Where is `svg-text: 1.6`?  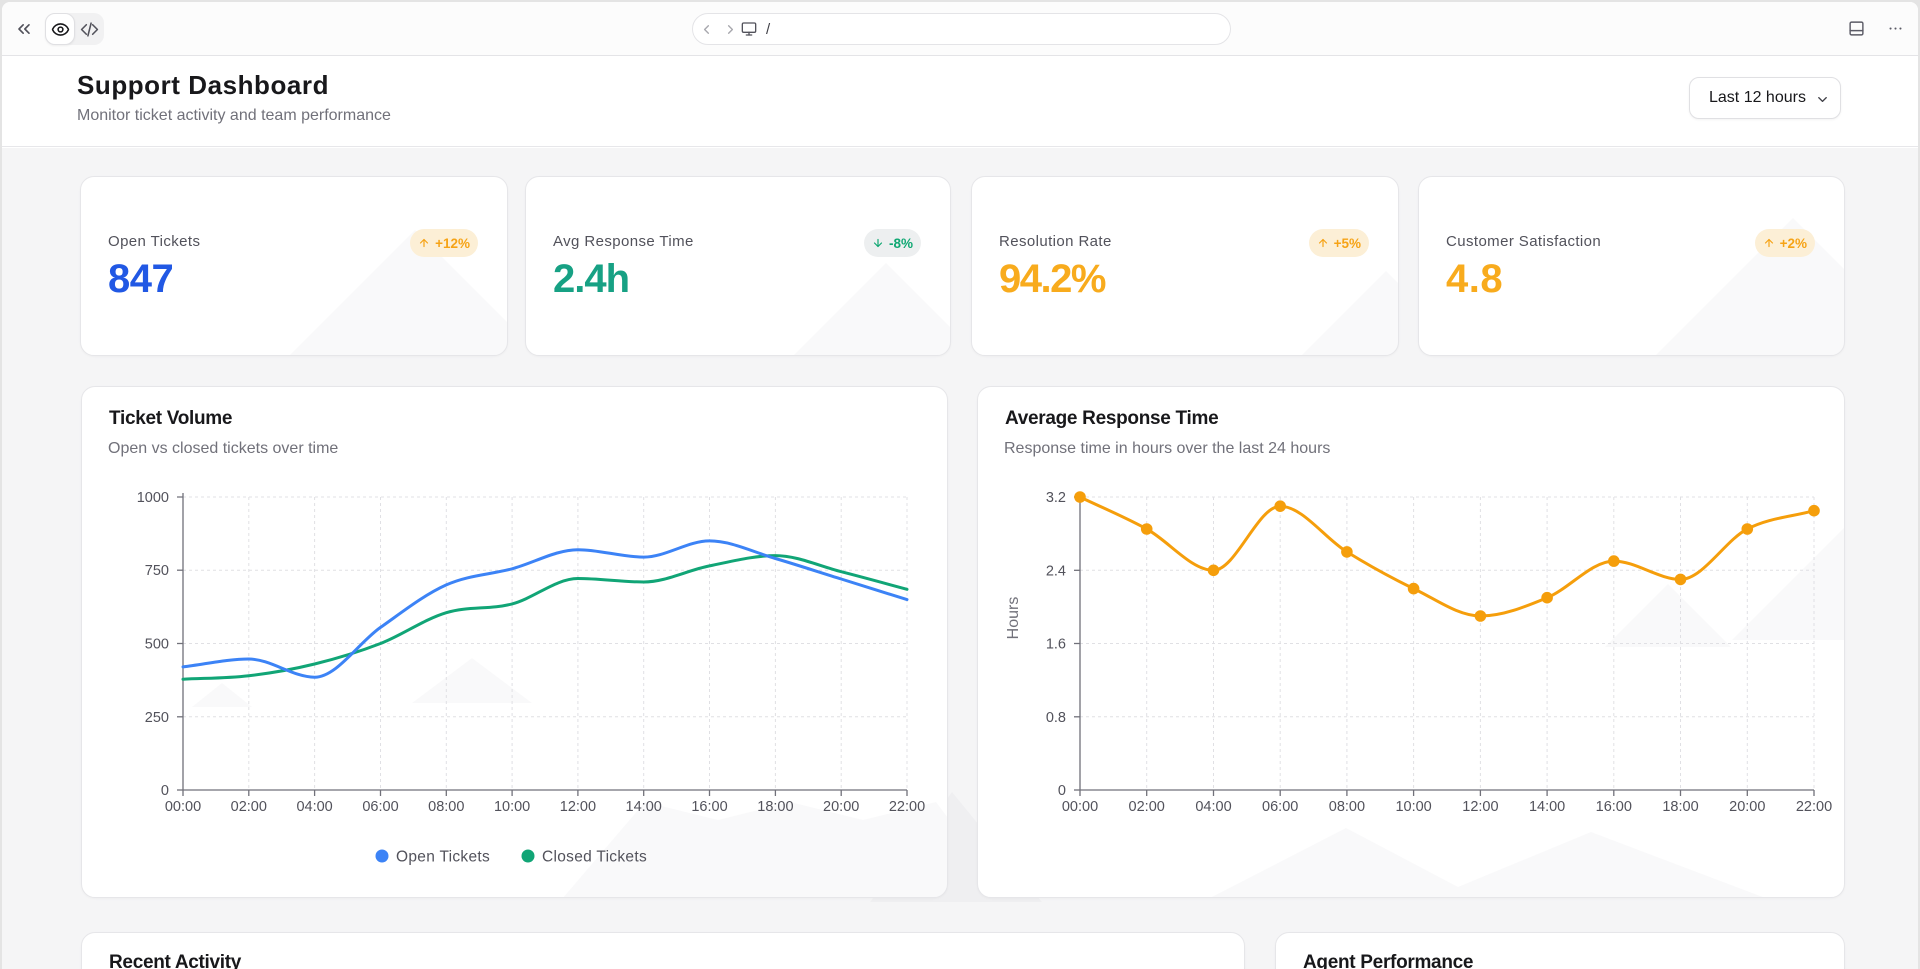 svg-text: 1.6 is located at coordinates (1056, 645).